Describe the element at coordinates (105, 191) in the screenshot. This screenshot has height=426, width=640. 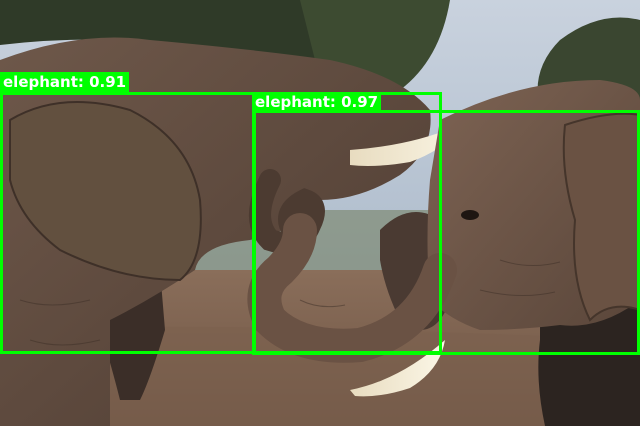
I see `left-elephant-ear` at that location.